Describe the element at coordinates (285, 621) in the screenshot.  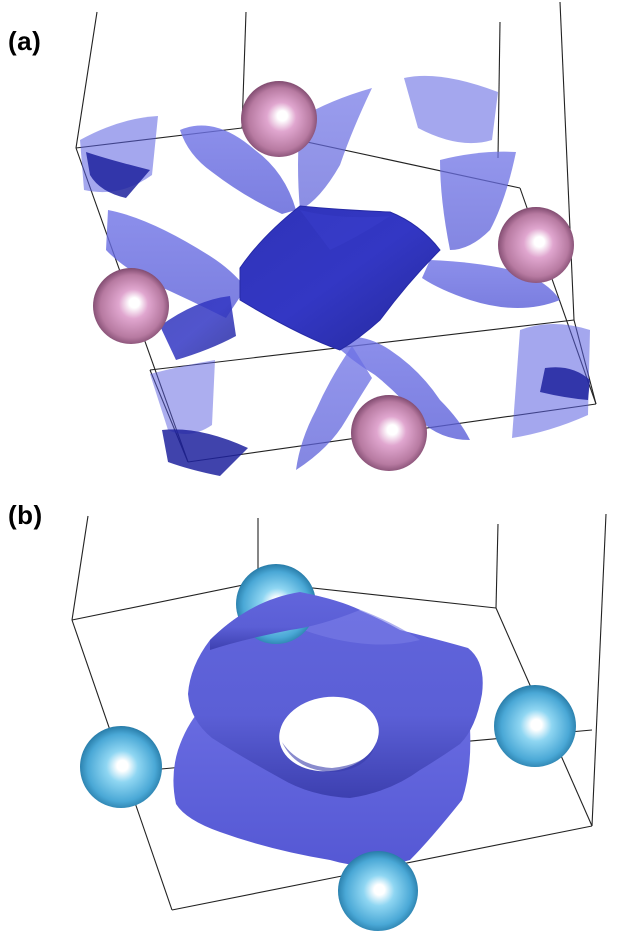
I see `isosurface-b-occluder` at that location.